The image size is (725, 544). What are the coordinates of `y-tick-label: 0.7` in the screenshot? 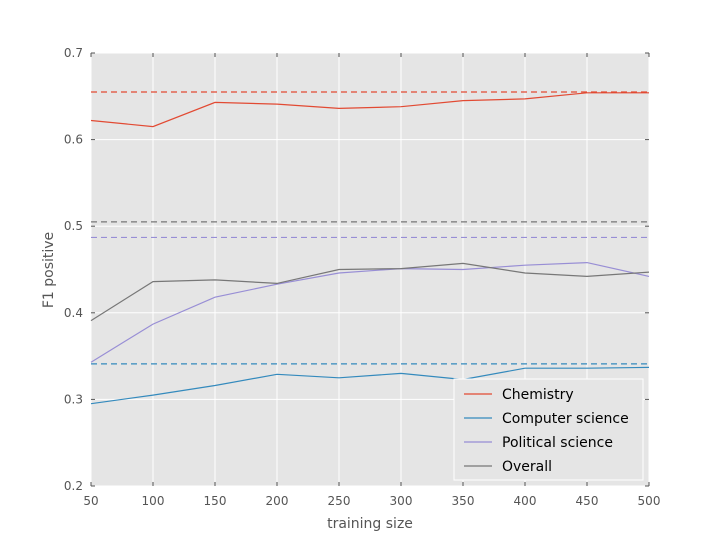 It's located at (73, 53).